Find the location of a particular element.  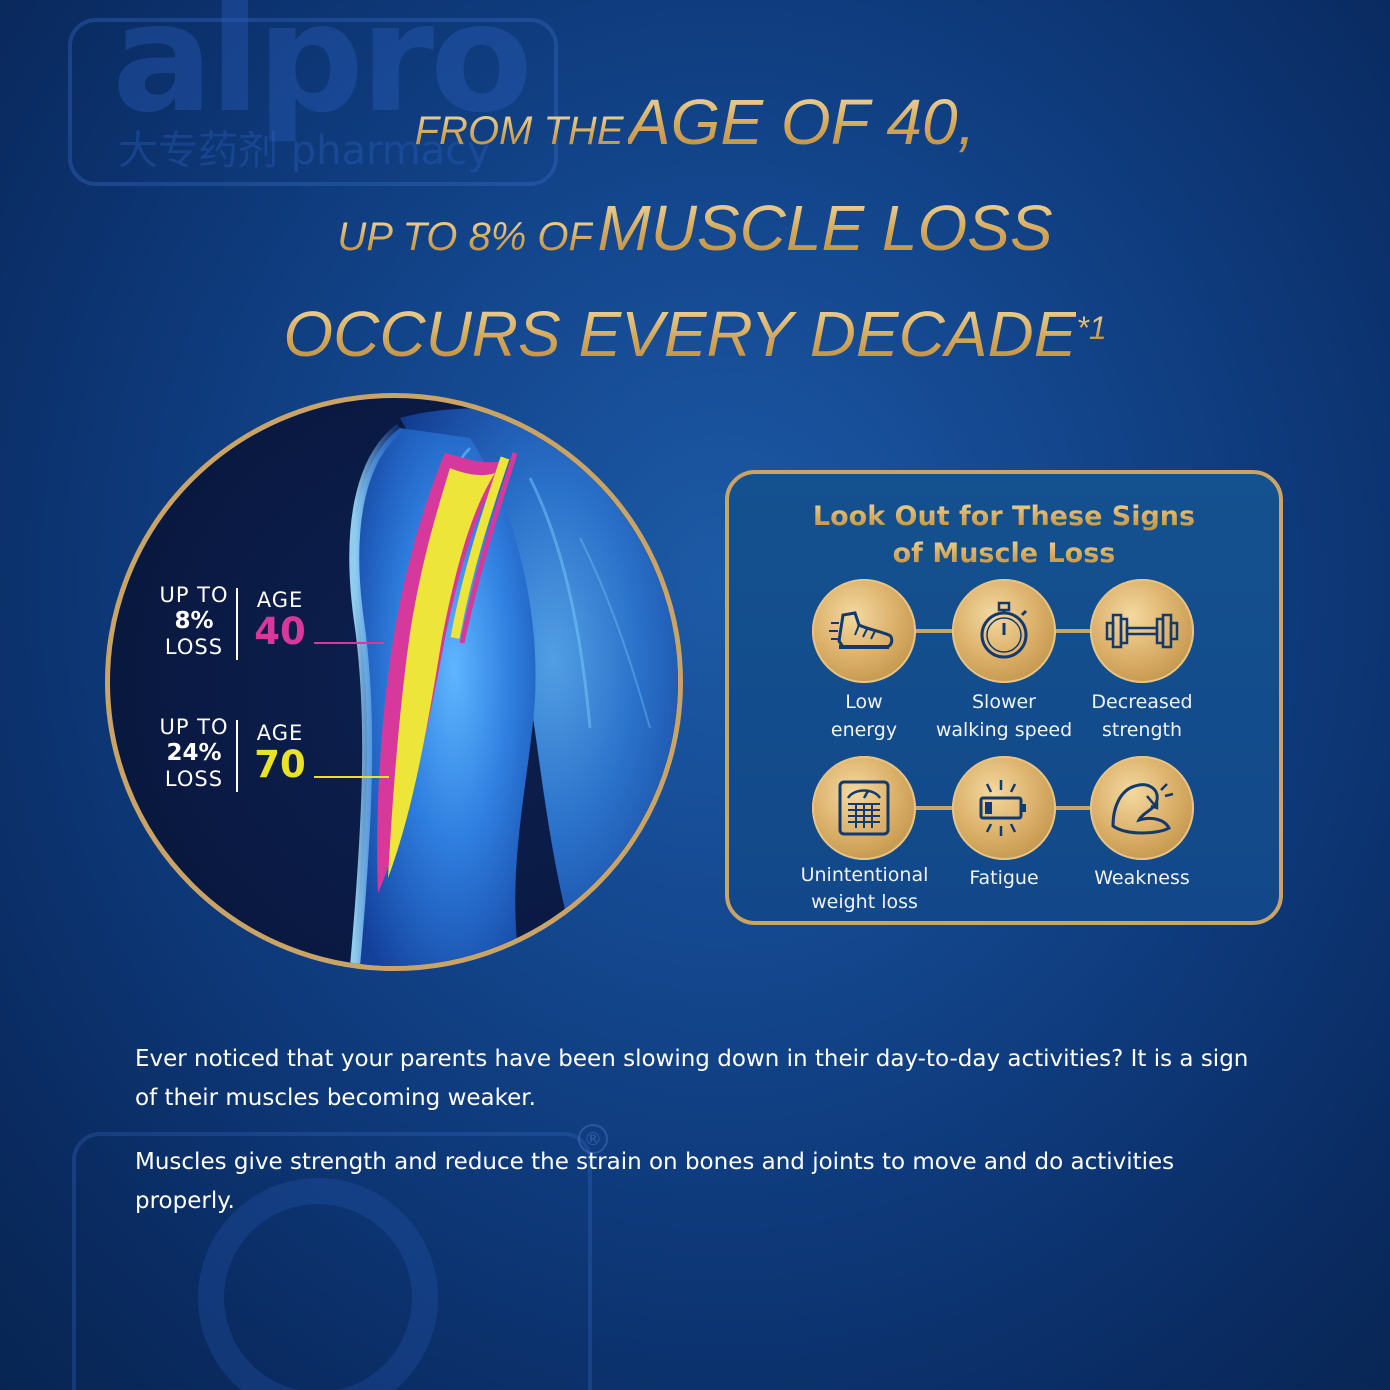

stat-70-percent: 24% is located at coordinates (194, 753).